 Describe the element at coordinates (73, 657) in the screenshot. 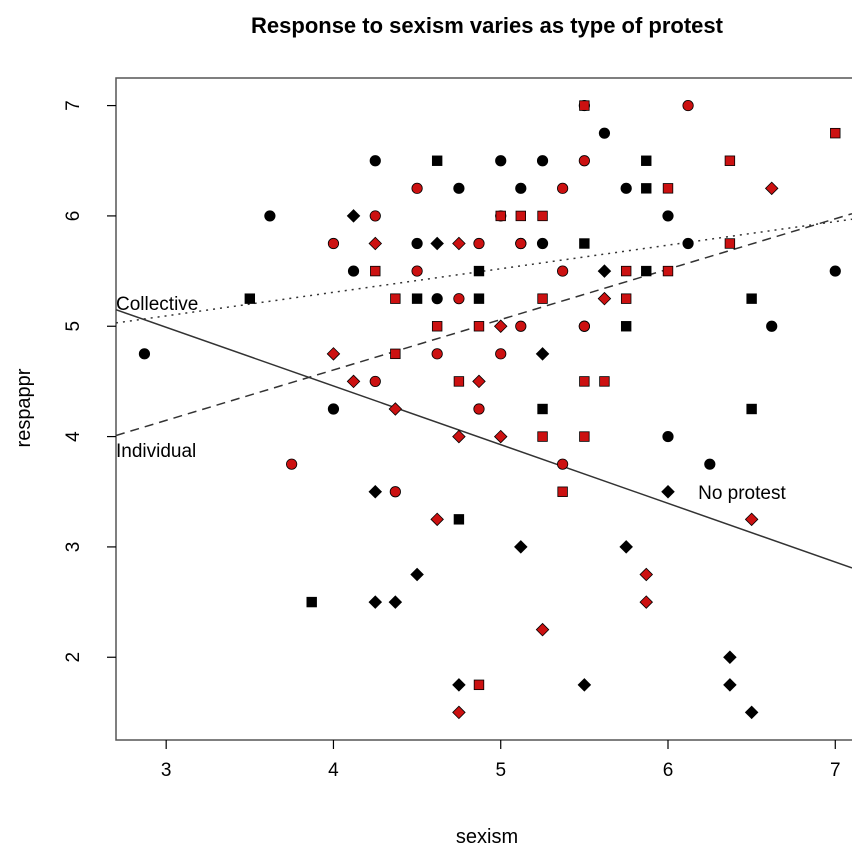

I see `y-tick-label: 2` at that location.